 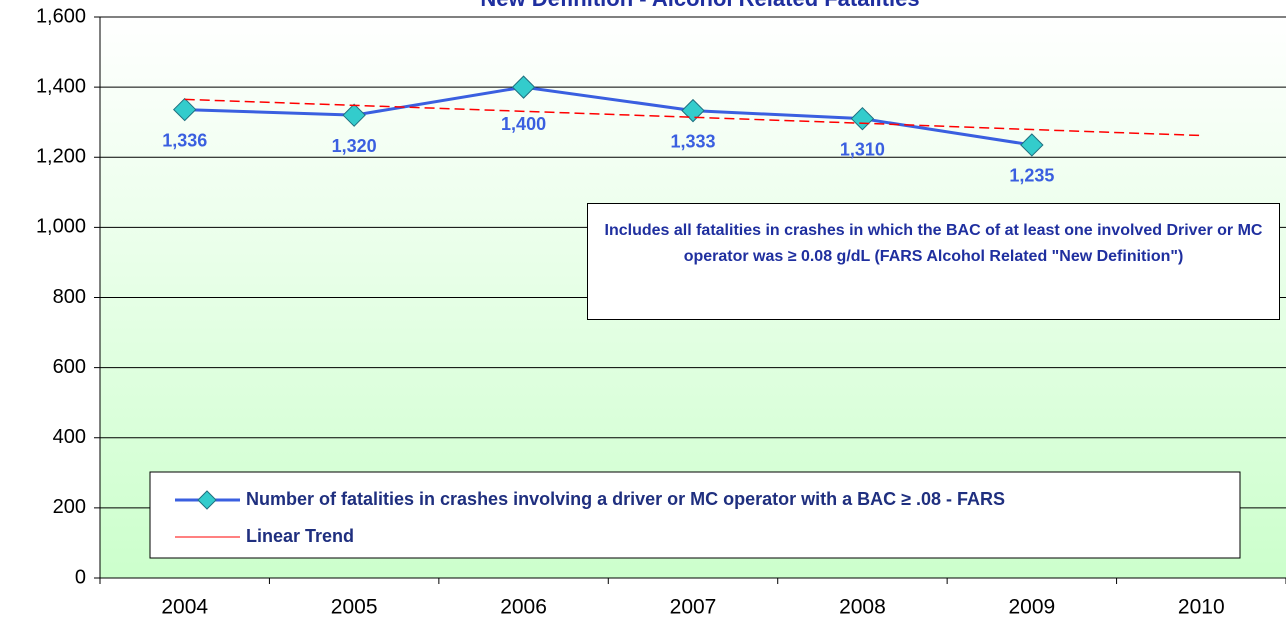 What do you see at coordinates (184, 140) in the screenshot?
I see `data-label: 1,336` at bounding box center [184, 140].